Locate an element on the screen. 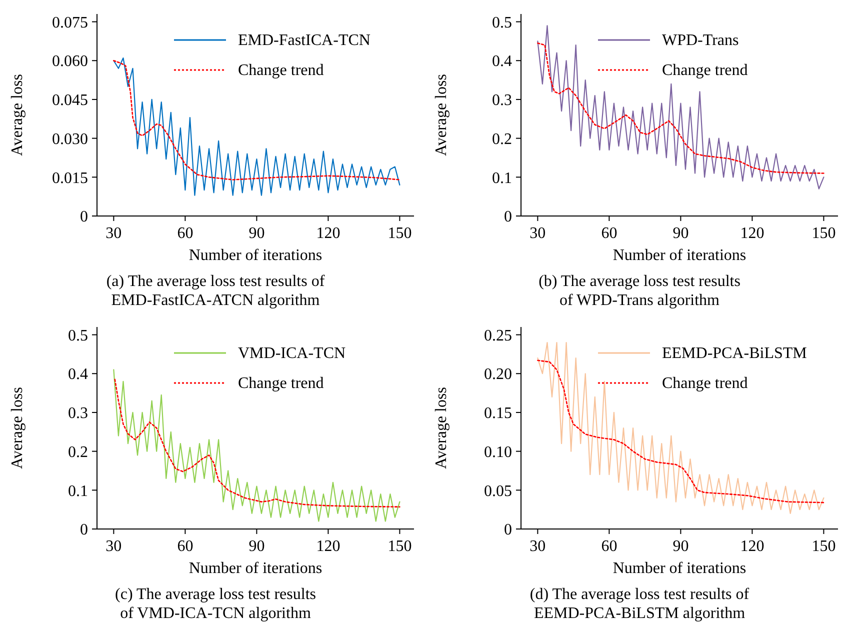 This screenshot has width=848, height=626. legend-label: VMD-ICA-TCN is located at coordinates (292, 353).